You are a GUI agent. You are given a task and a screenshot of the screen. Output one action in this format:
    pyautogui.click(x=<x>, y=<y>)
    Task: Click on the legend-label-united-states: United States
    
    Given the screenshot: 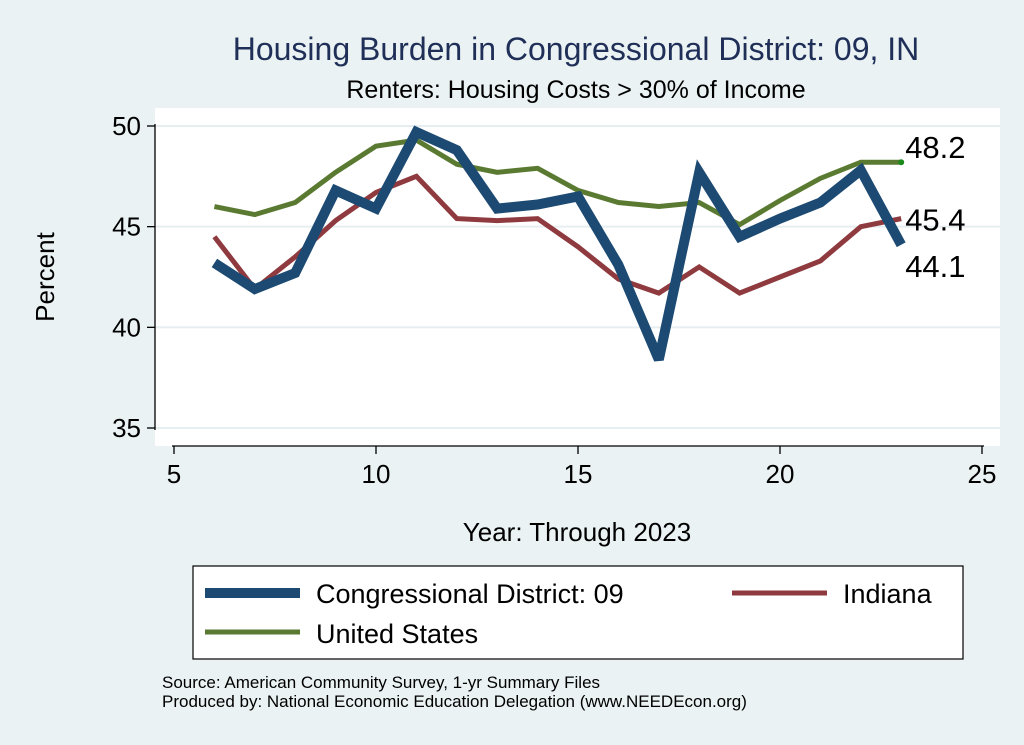 What is the action you would take?
    pyautogui.click(x=397, y=634)
    